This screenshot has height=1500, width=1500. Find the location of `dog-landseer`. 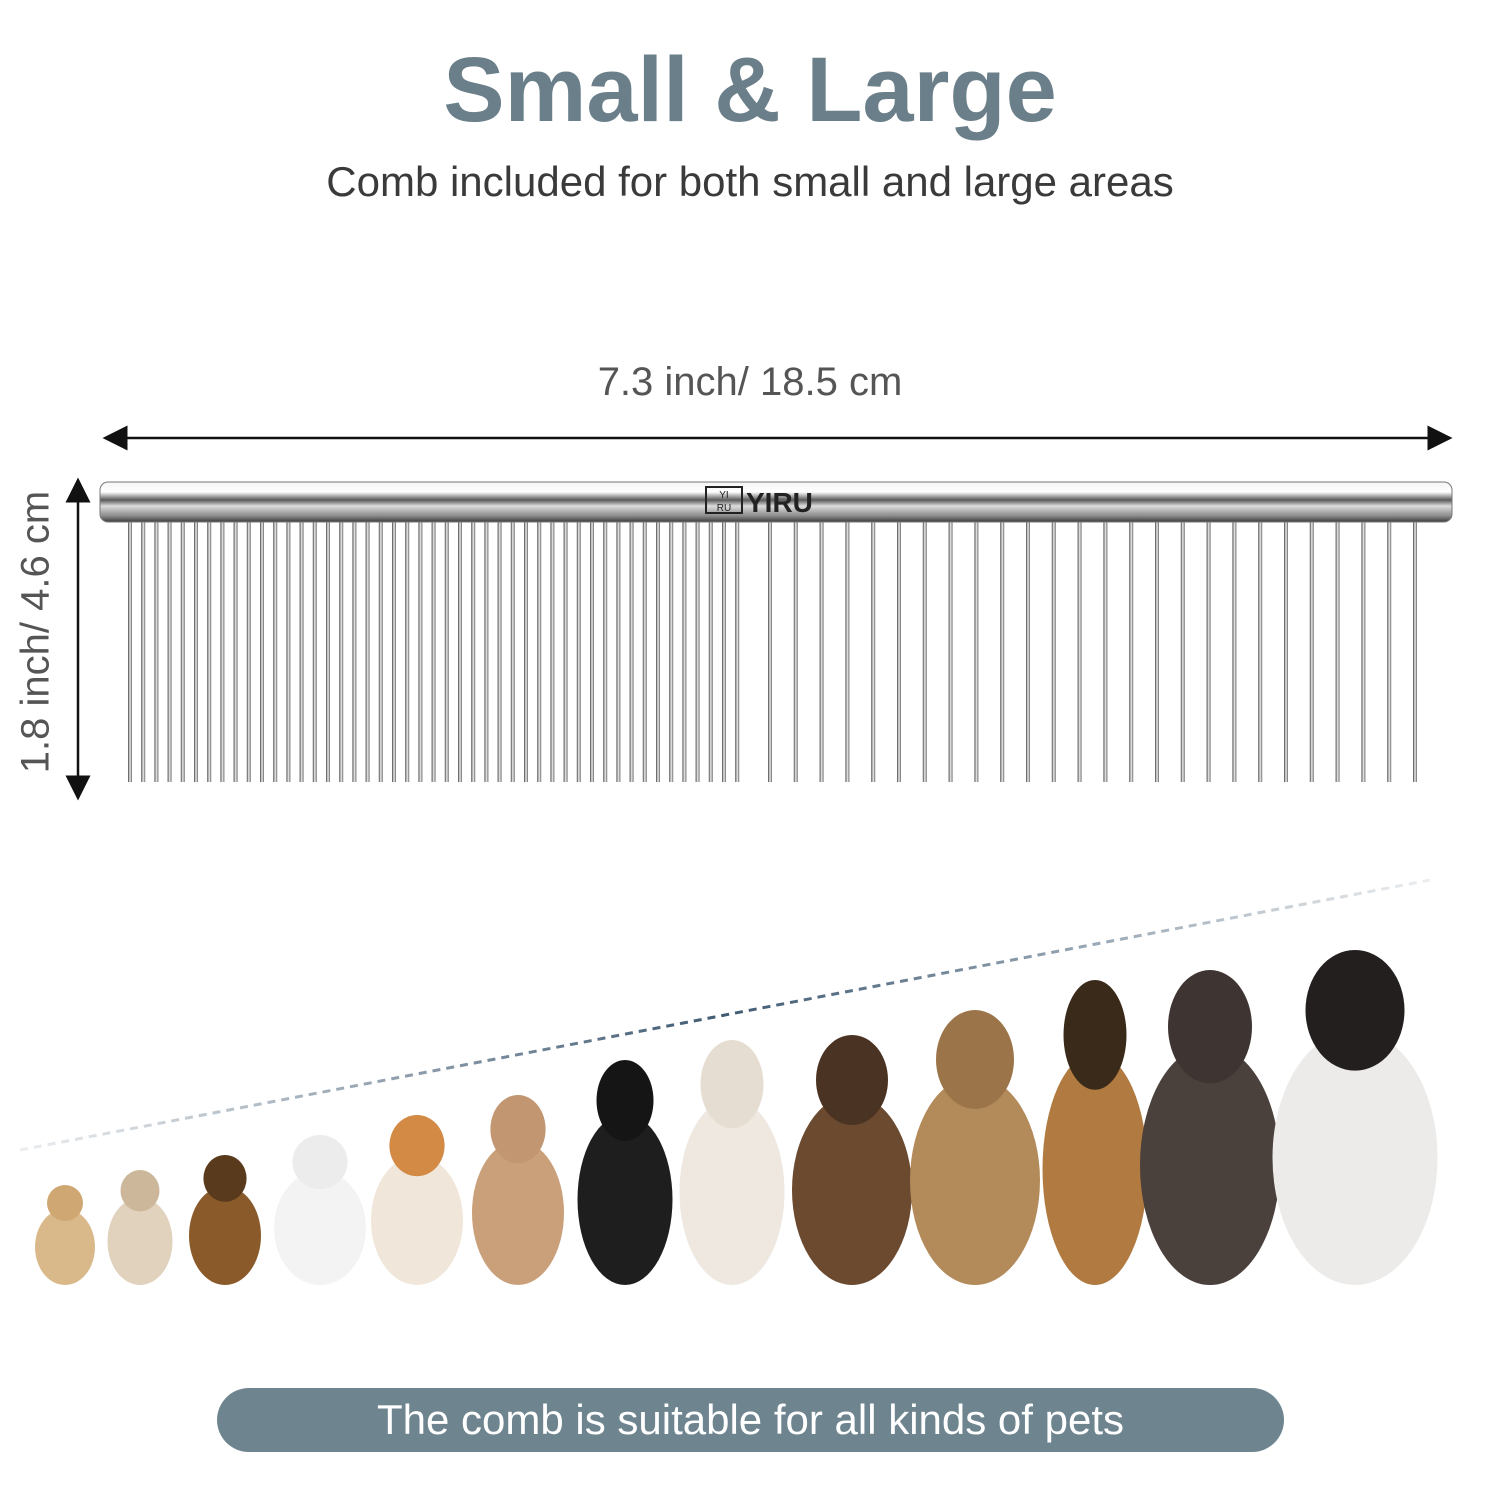

dog-landseer is located at coordinates (1355, 1117).